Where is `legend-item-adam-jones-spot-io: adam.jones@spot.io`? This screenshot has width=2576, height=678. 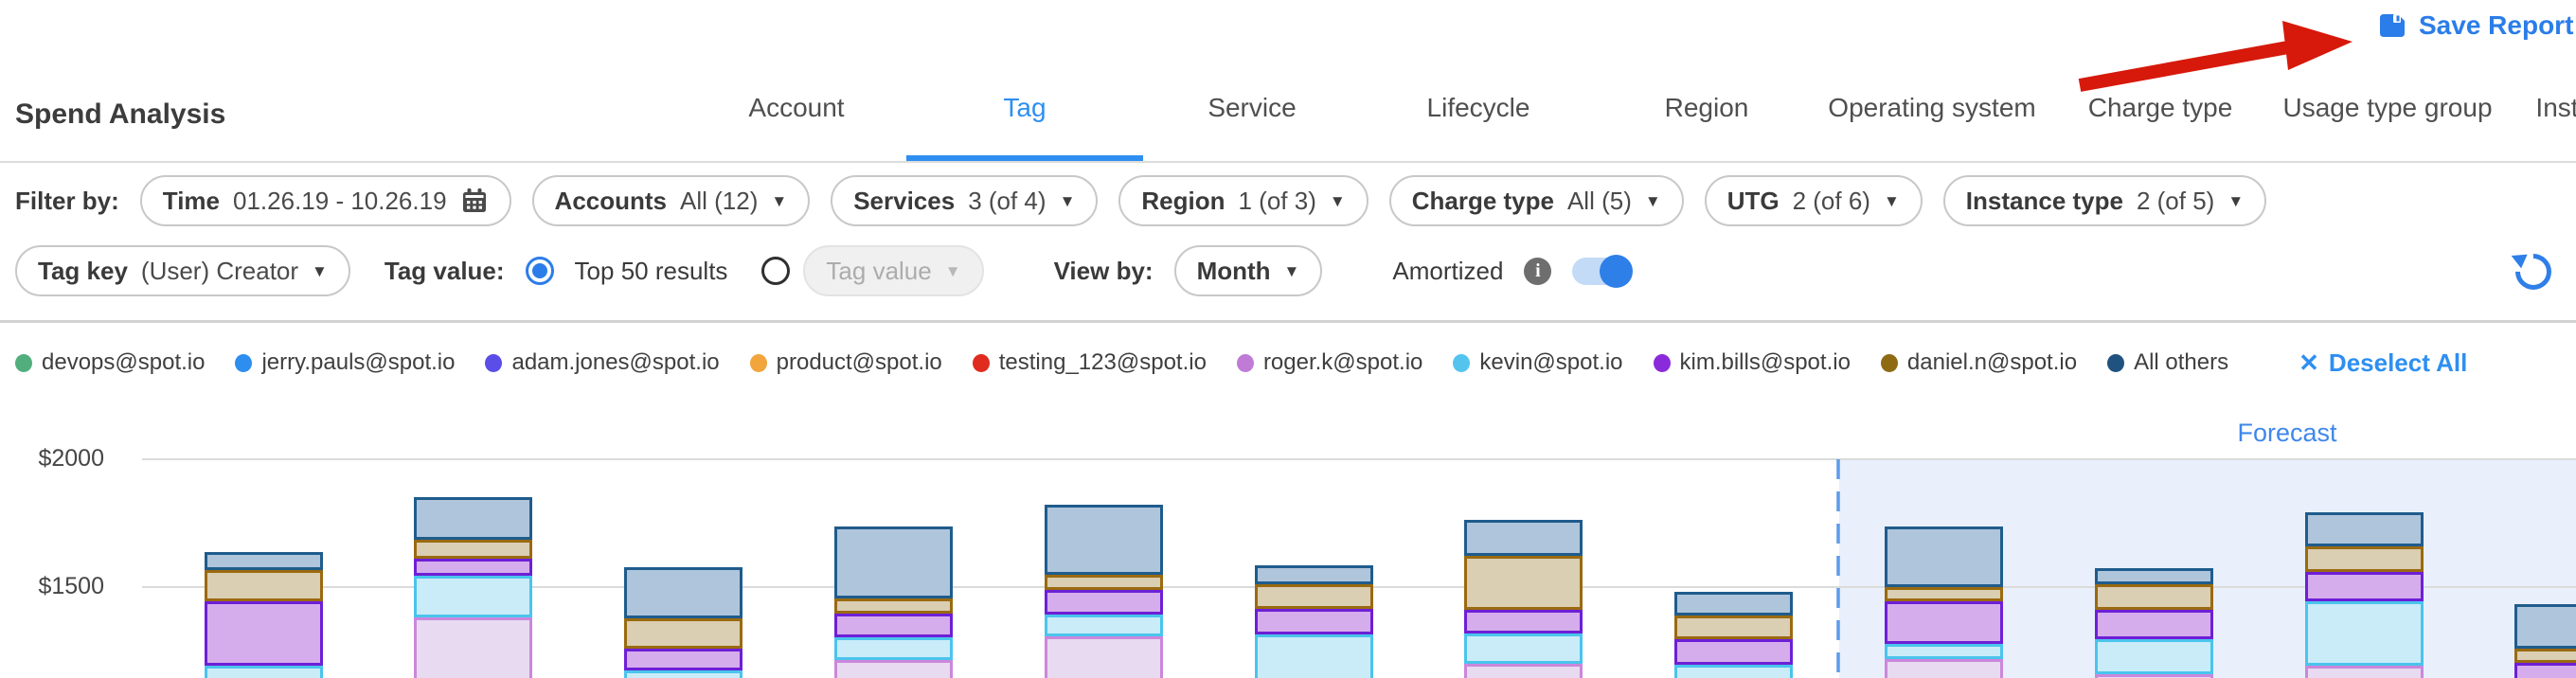
legend-item-adam-jones-spot-io: adam.jones@spot.io is located at coordinates (602, 362).